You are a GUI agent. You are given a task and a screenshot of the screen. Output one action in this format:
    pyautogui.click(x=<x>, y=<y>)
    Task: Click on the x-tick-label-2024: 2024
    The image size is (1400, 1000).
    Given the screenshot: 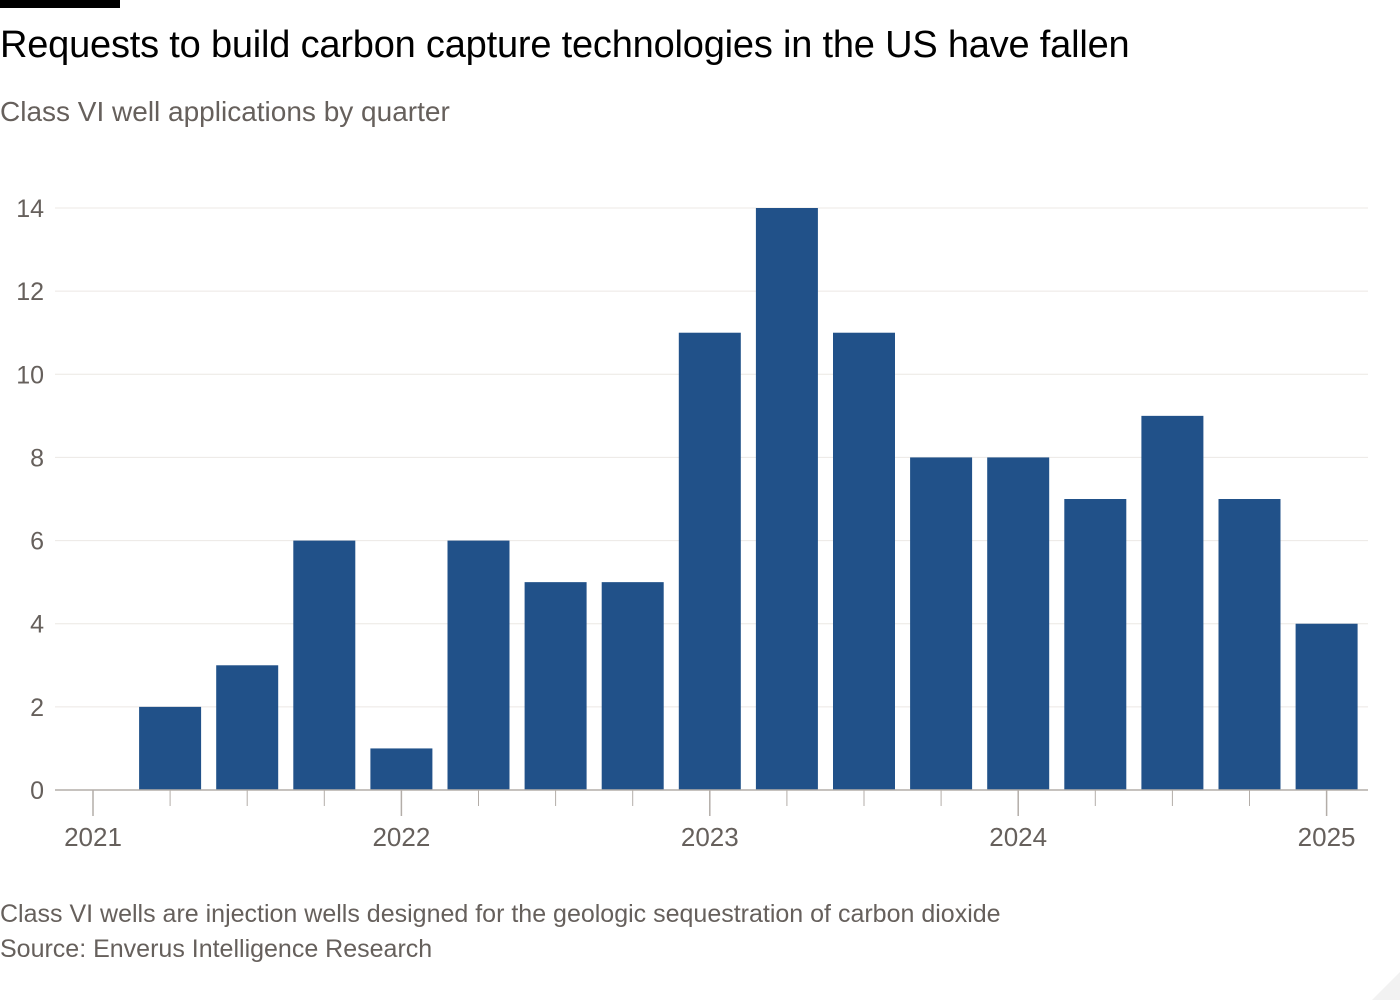 What is the action you would take?
    pyautogui.click(x=1018, y=837)
    